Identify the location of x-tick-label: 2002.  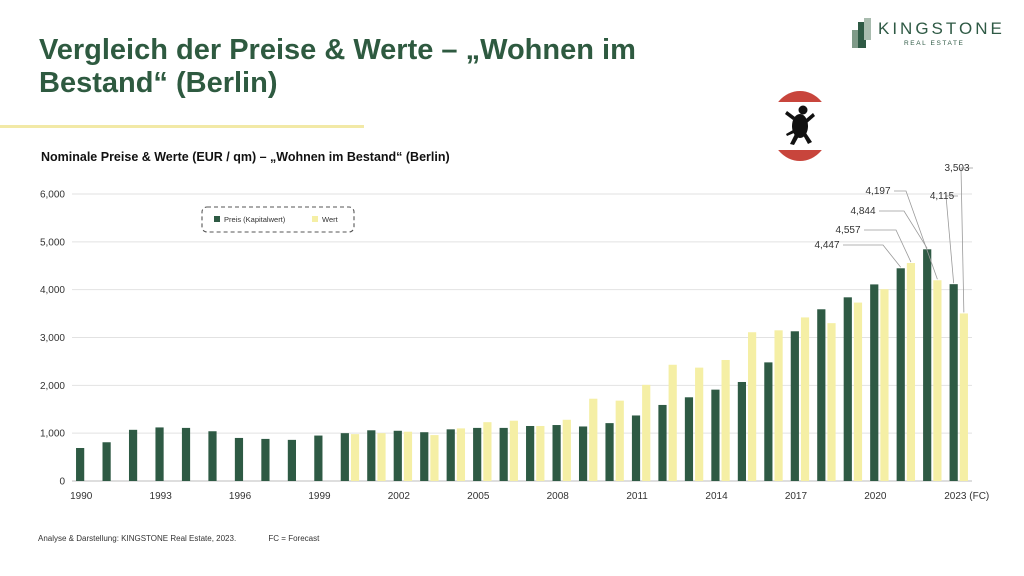
(399, 496).